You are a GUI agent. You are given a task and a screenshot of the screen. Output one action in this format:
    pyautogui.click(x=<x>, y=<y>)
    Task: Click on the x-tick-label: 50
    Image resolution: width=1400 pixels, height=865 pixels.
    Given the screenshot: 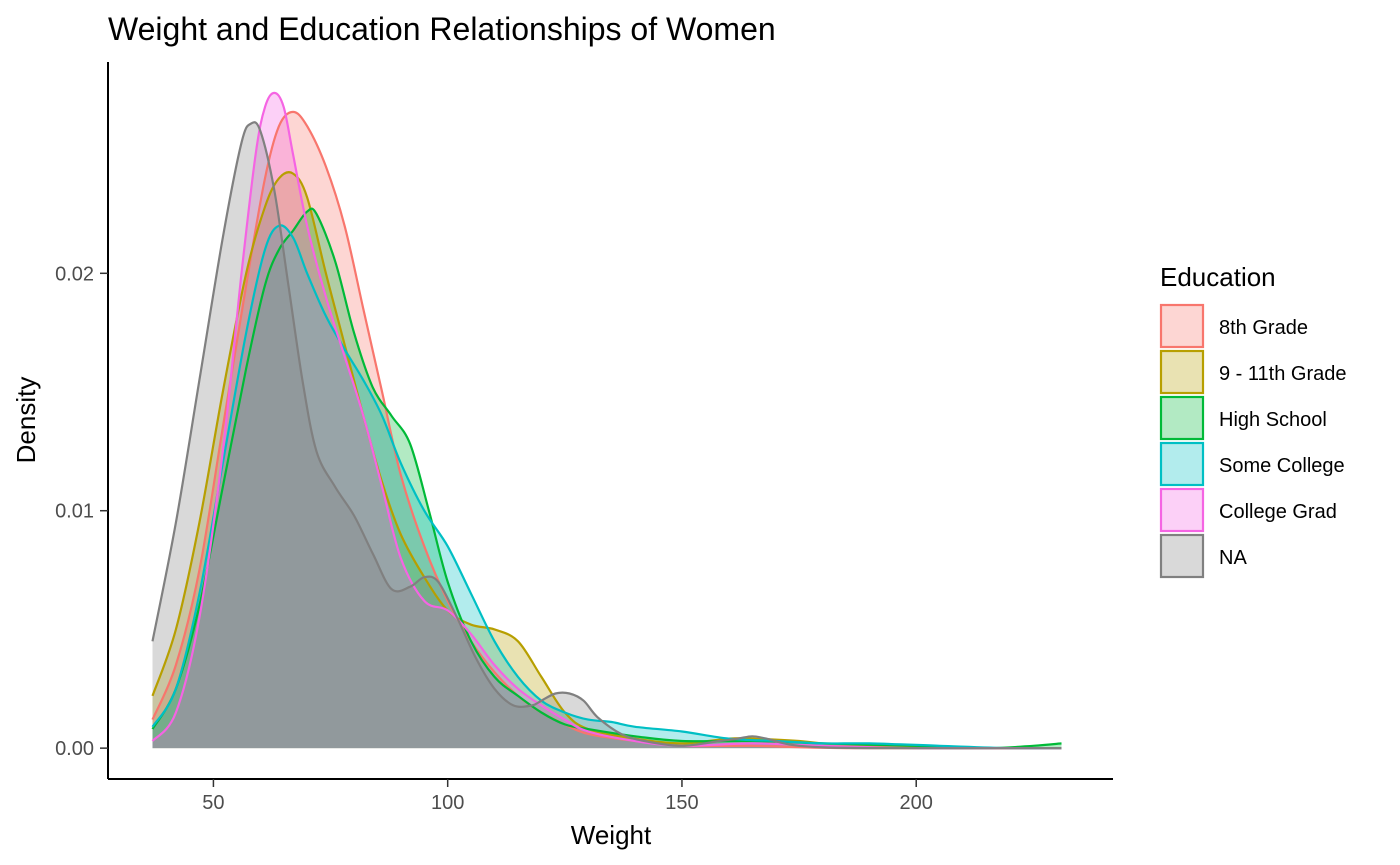 What is the action you would take?
    pyautogui.click(x=213, y=803)
    